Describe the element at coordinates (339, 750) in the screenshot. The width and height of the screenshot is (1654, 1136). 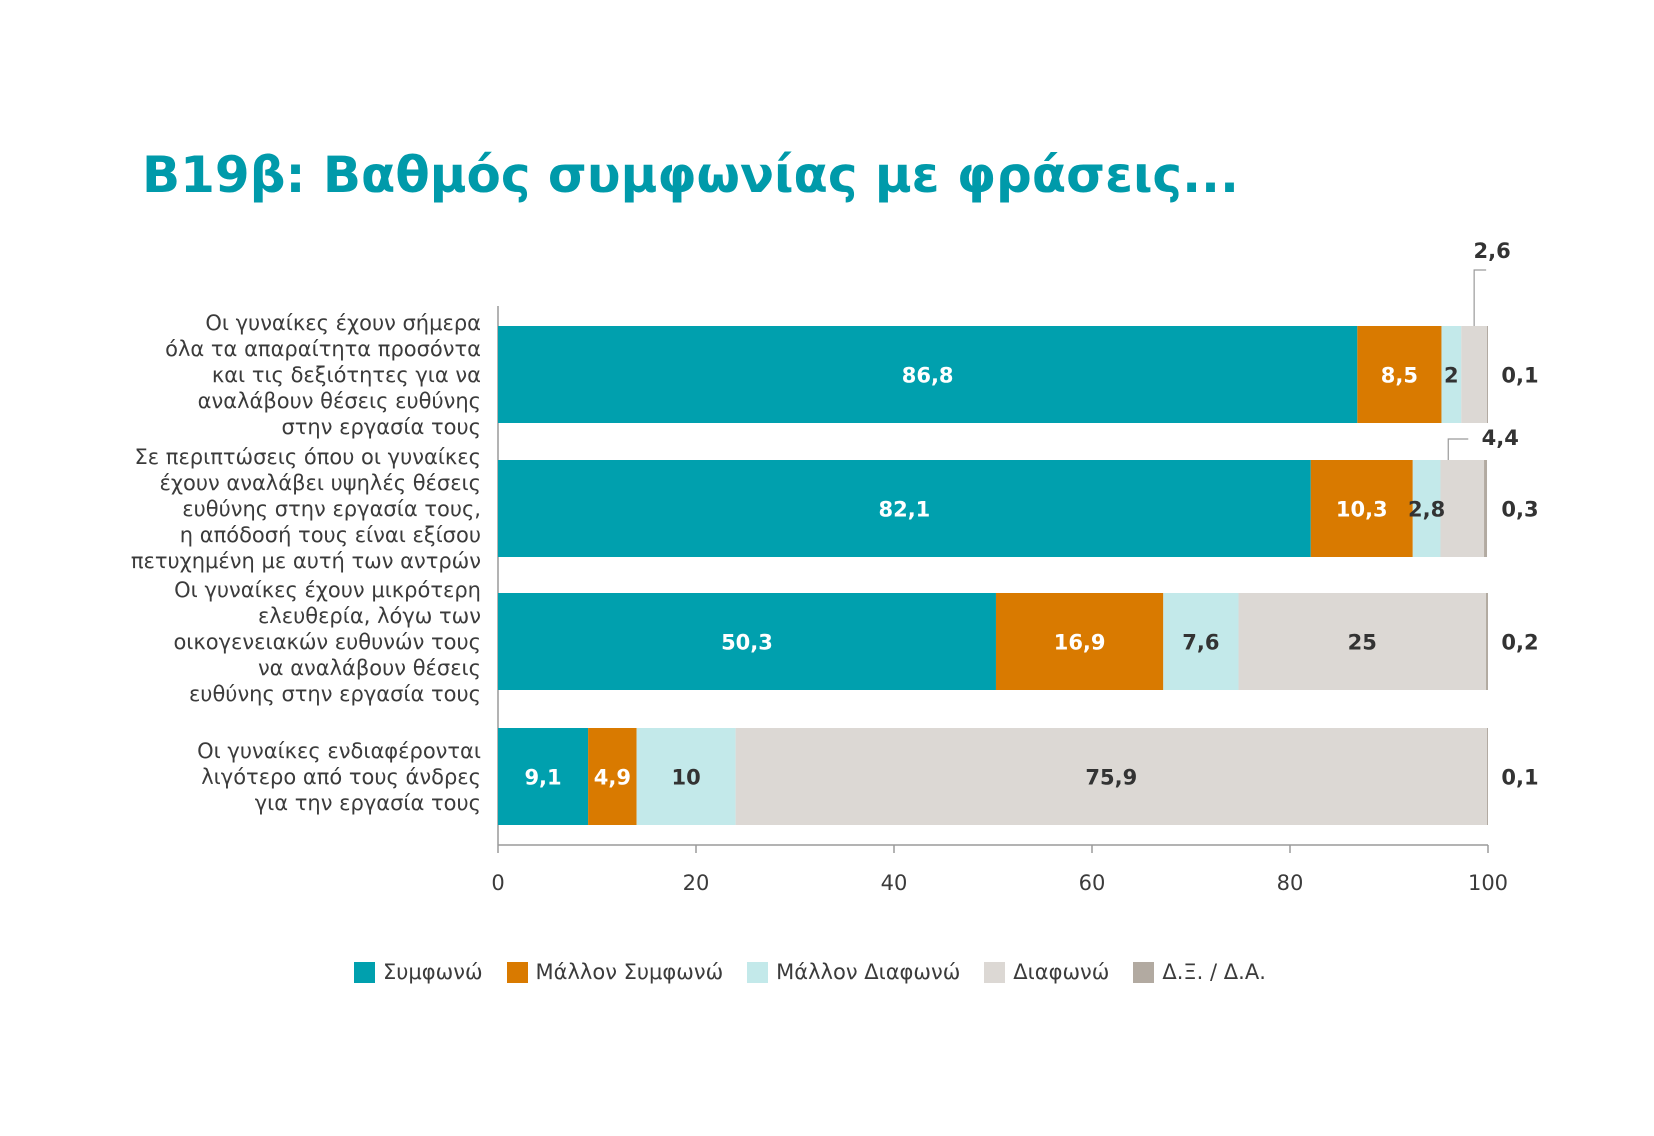
I see `category-label-line: Οι γυναίκες ενδιαφέρονται` at that location.